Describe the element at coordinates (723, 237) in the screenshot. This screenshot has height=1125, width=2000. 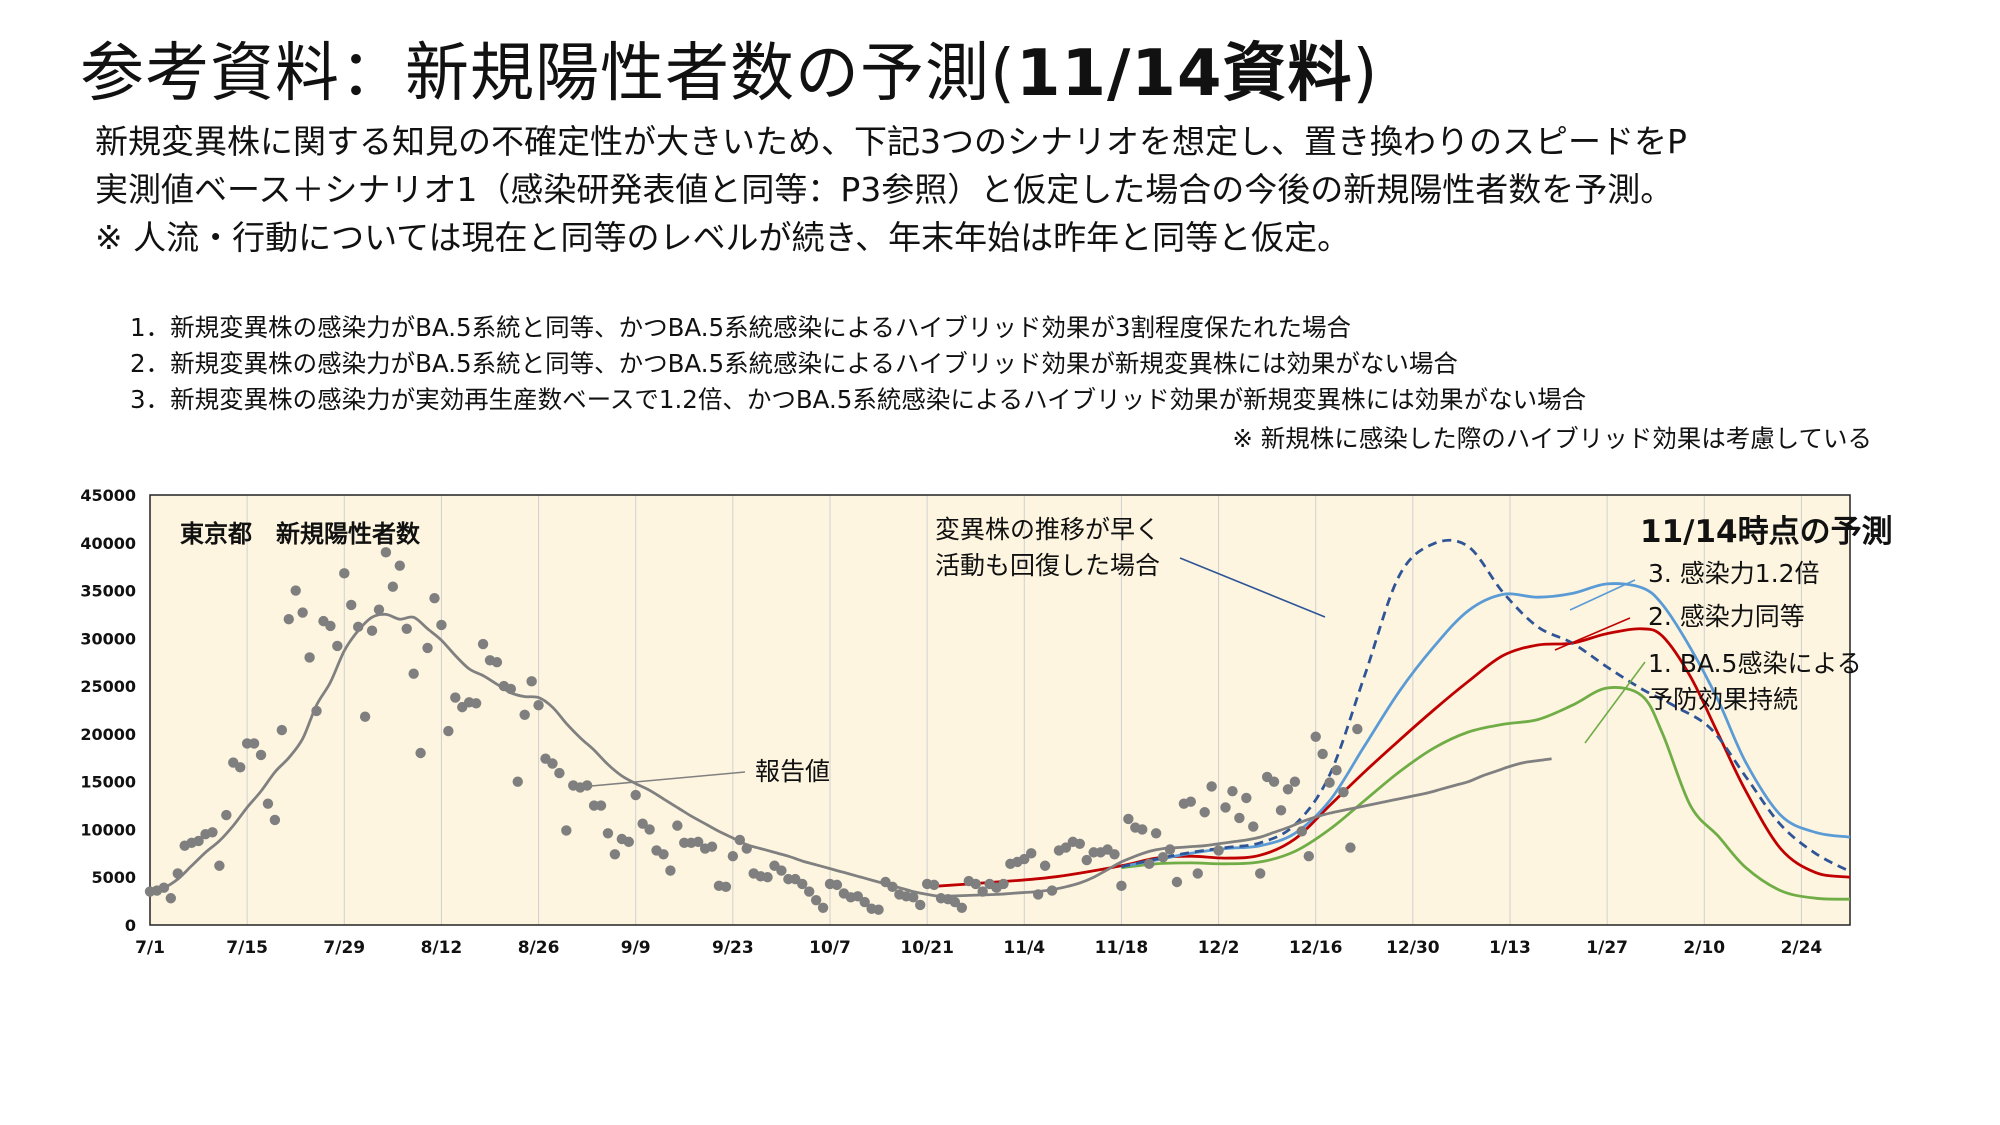
I see `intro-line: ※ 人流・行動については現在と同等のレベルが続き、年末年始は昨年と同等と仮定。` at that location.